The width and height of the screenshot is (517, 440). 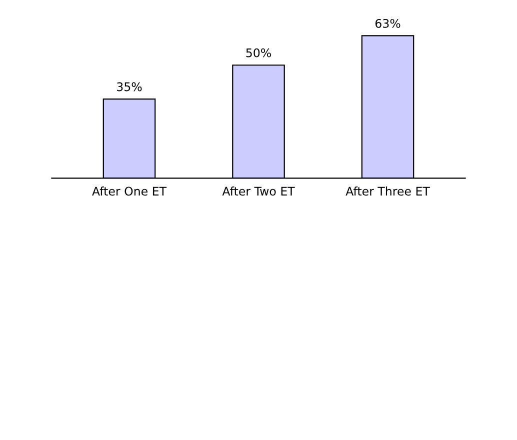 What do you see at coordinates (258, 191) in the screenshot?
I see `x-tick-label: After Two ET` at bounding box center [258, 191].